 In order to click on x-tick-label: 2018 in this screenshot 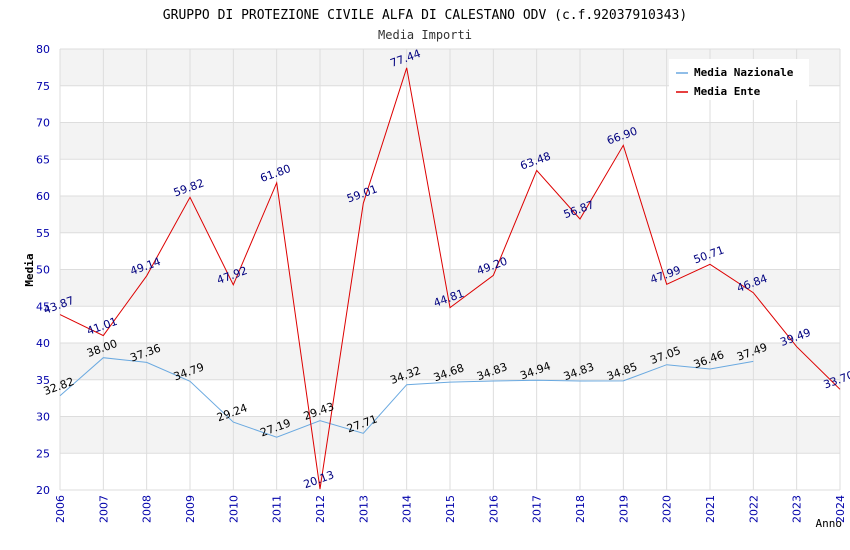, I will do `click(580, 509)`.